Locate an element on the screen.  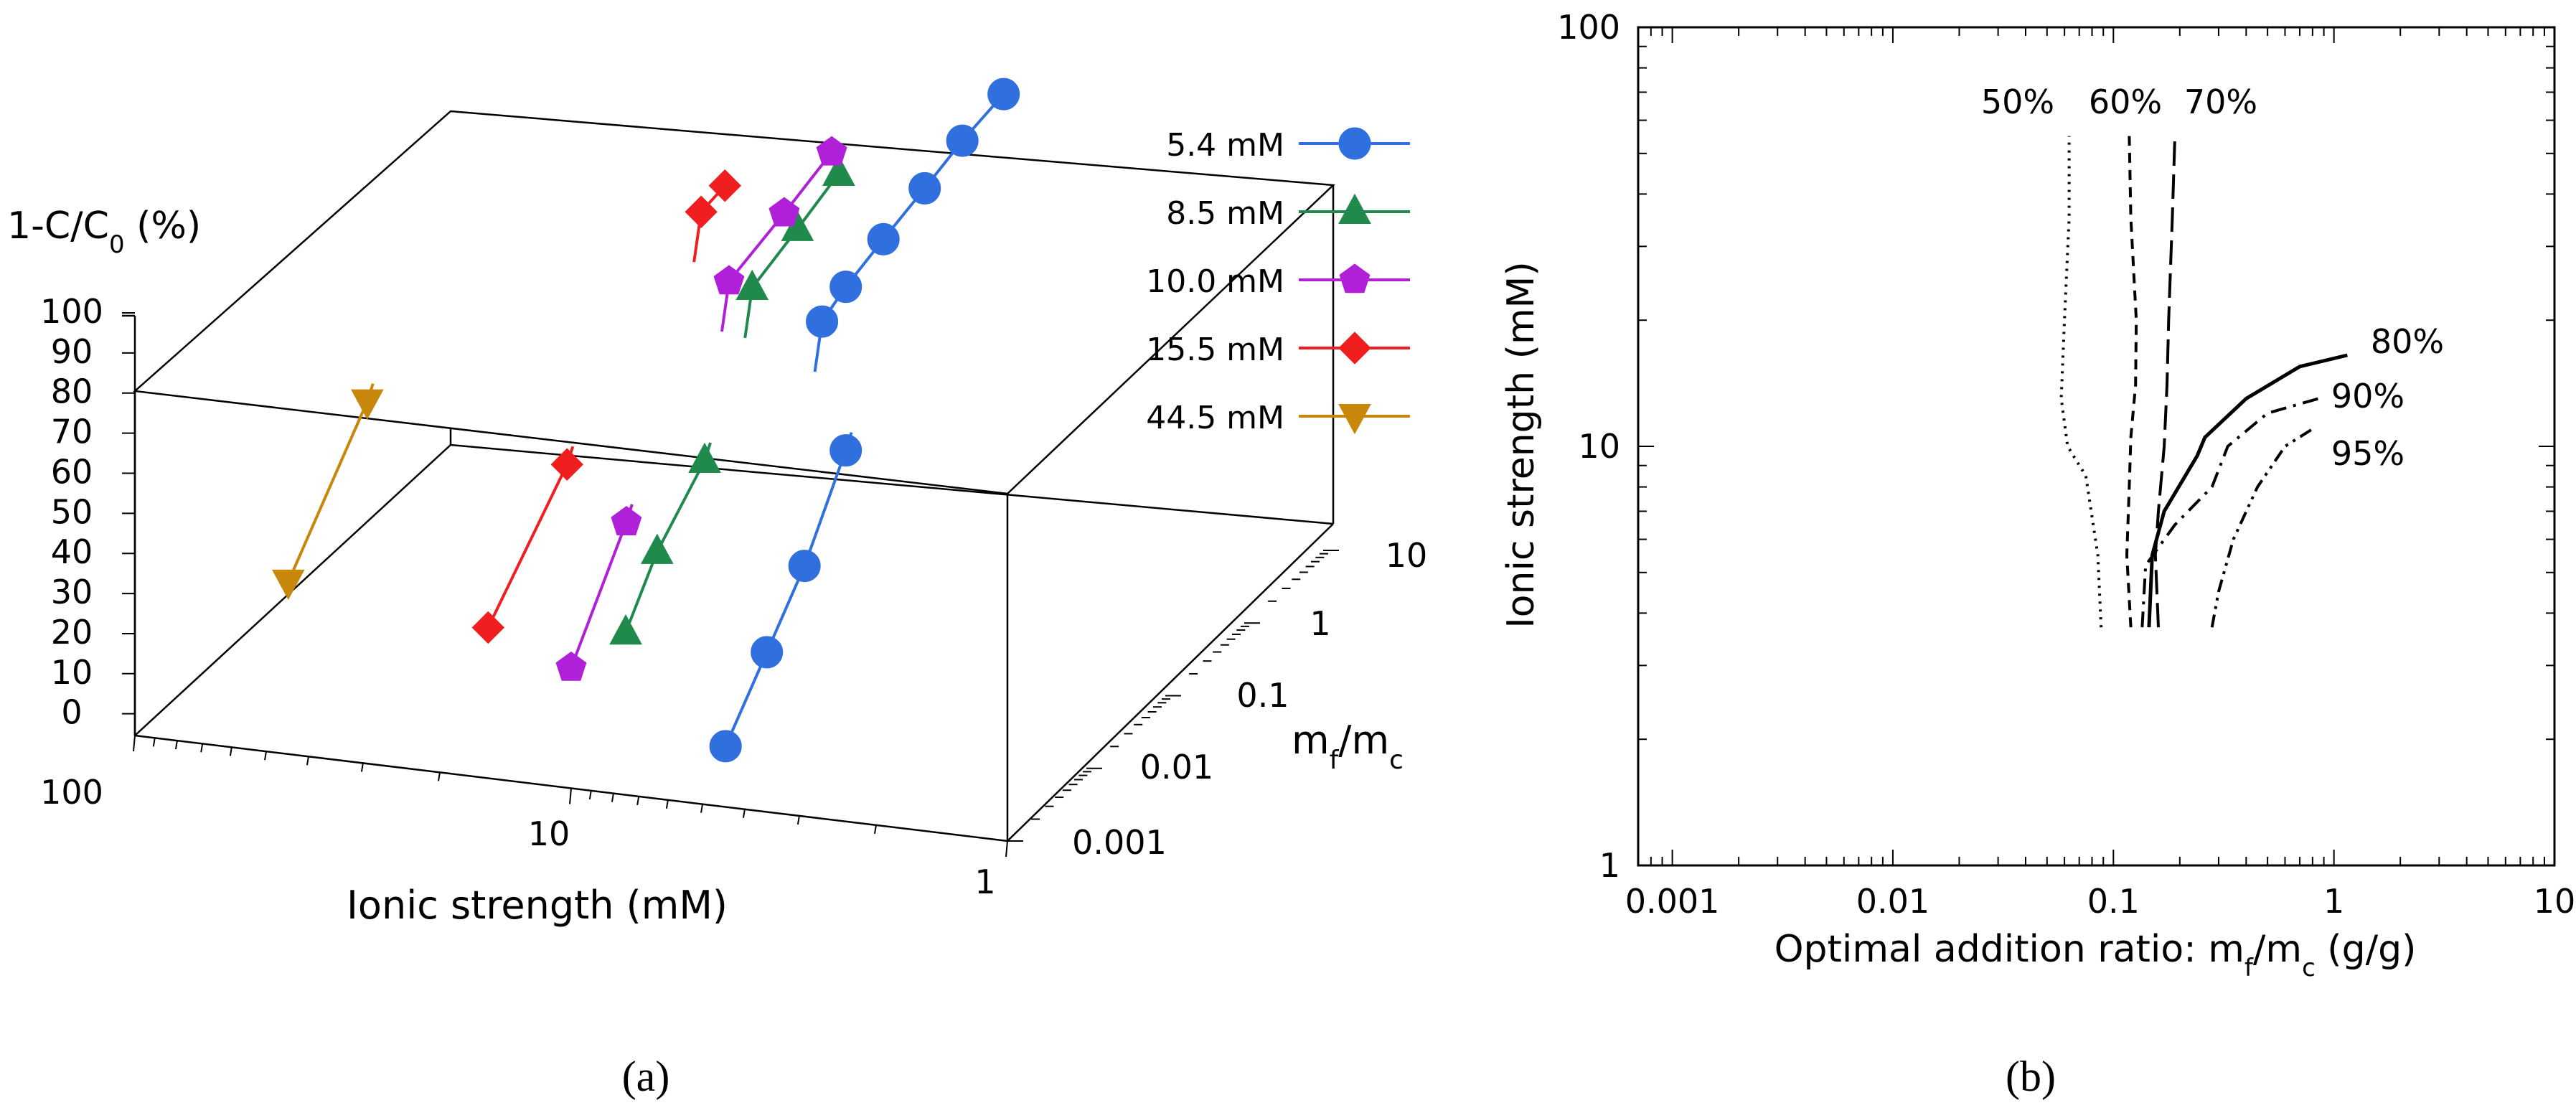
series-8.5mM is located at coordinates (732, 400).